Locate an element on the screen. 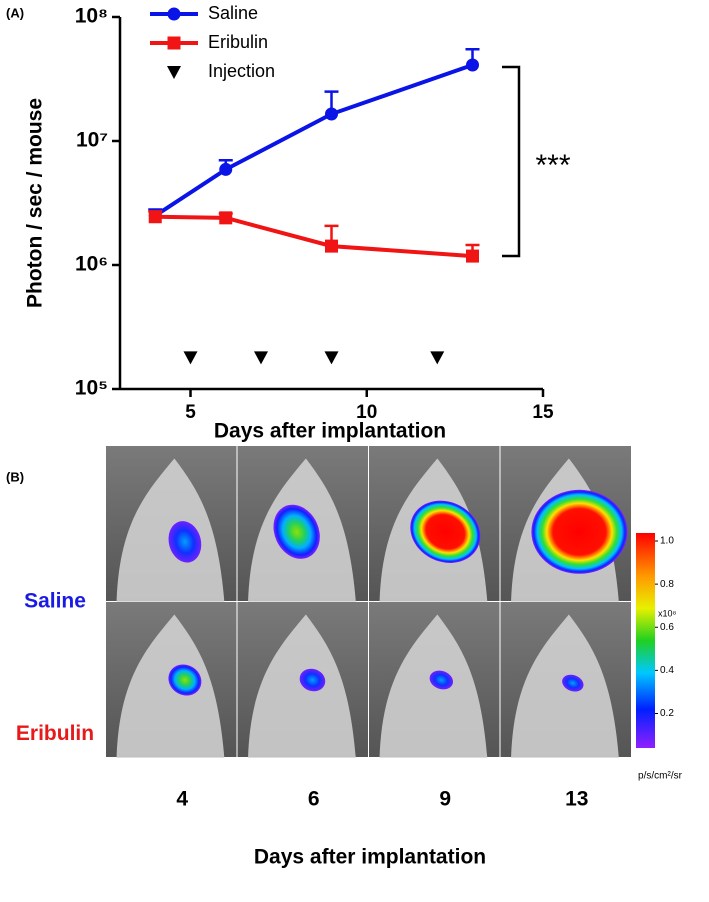  colorbar-tick-label: 0.4 is located at coordinates (667, 670).